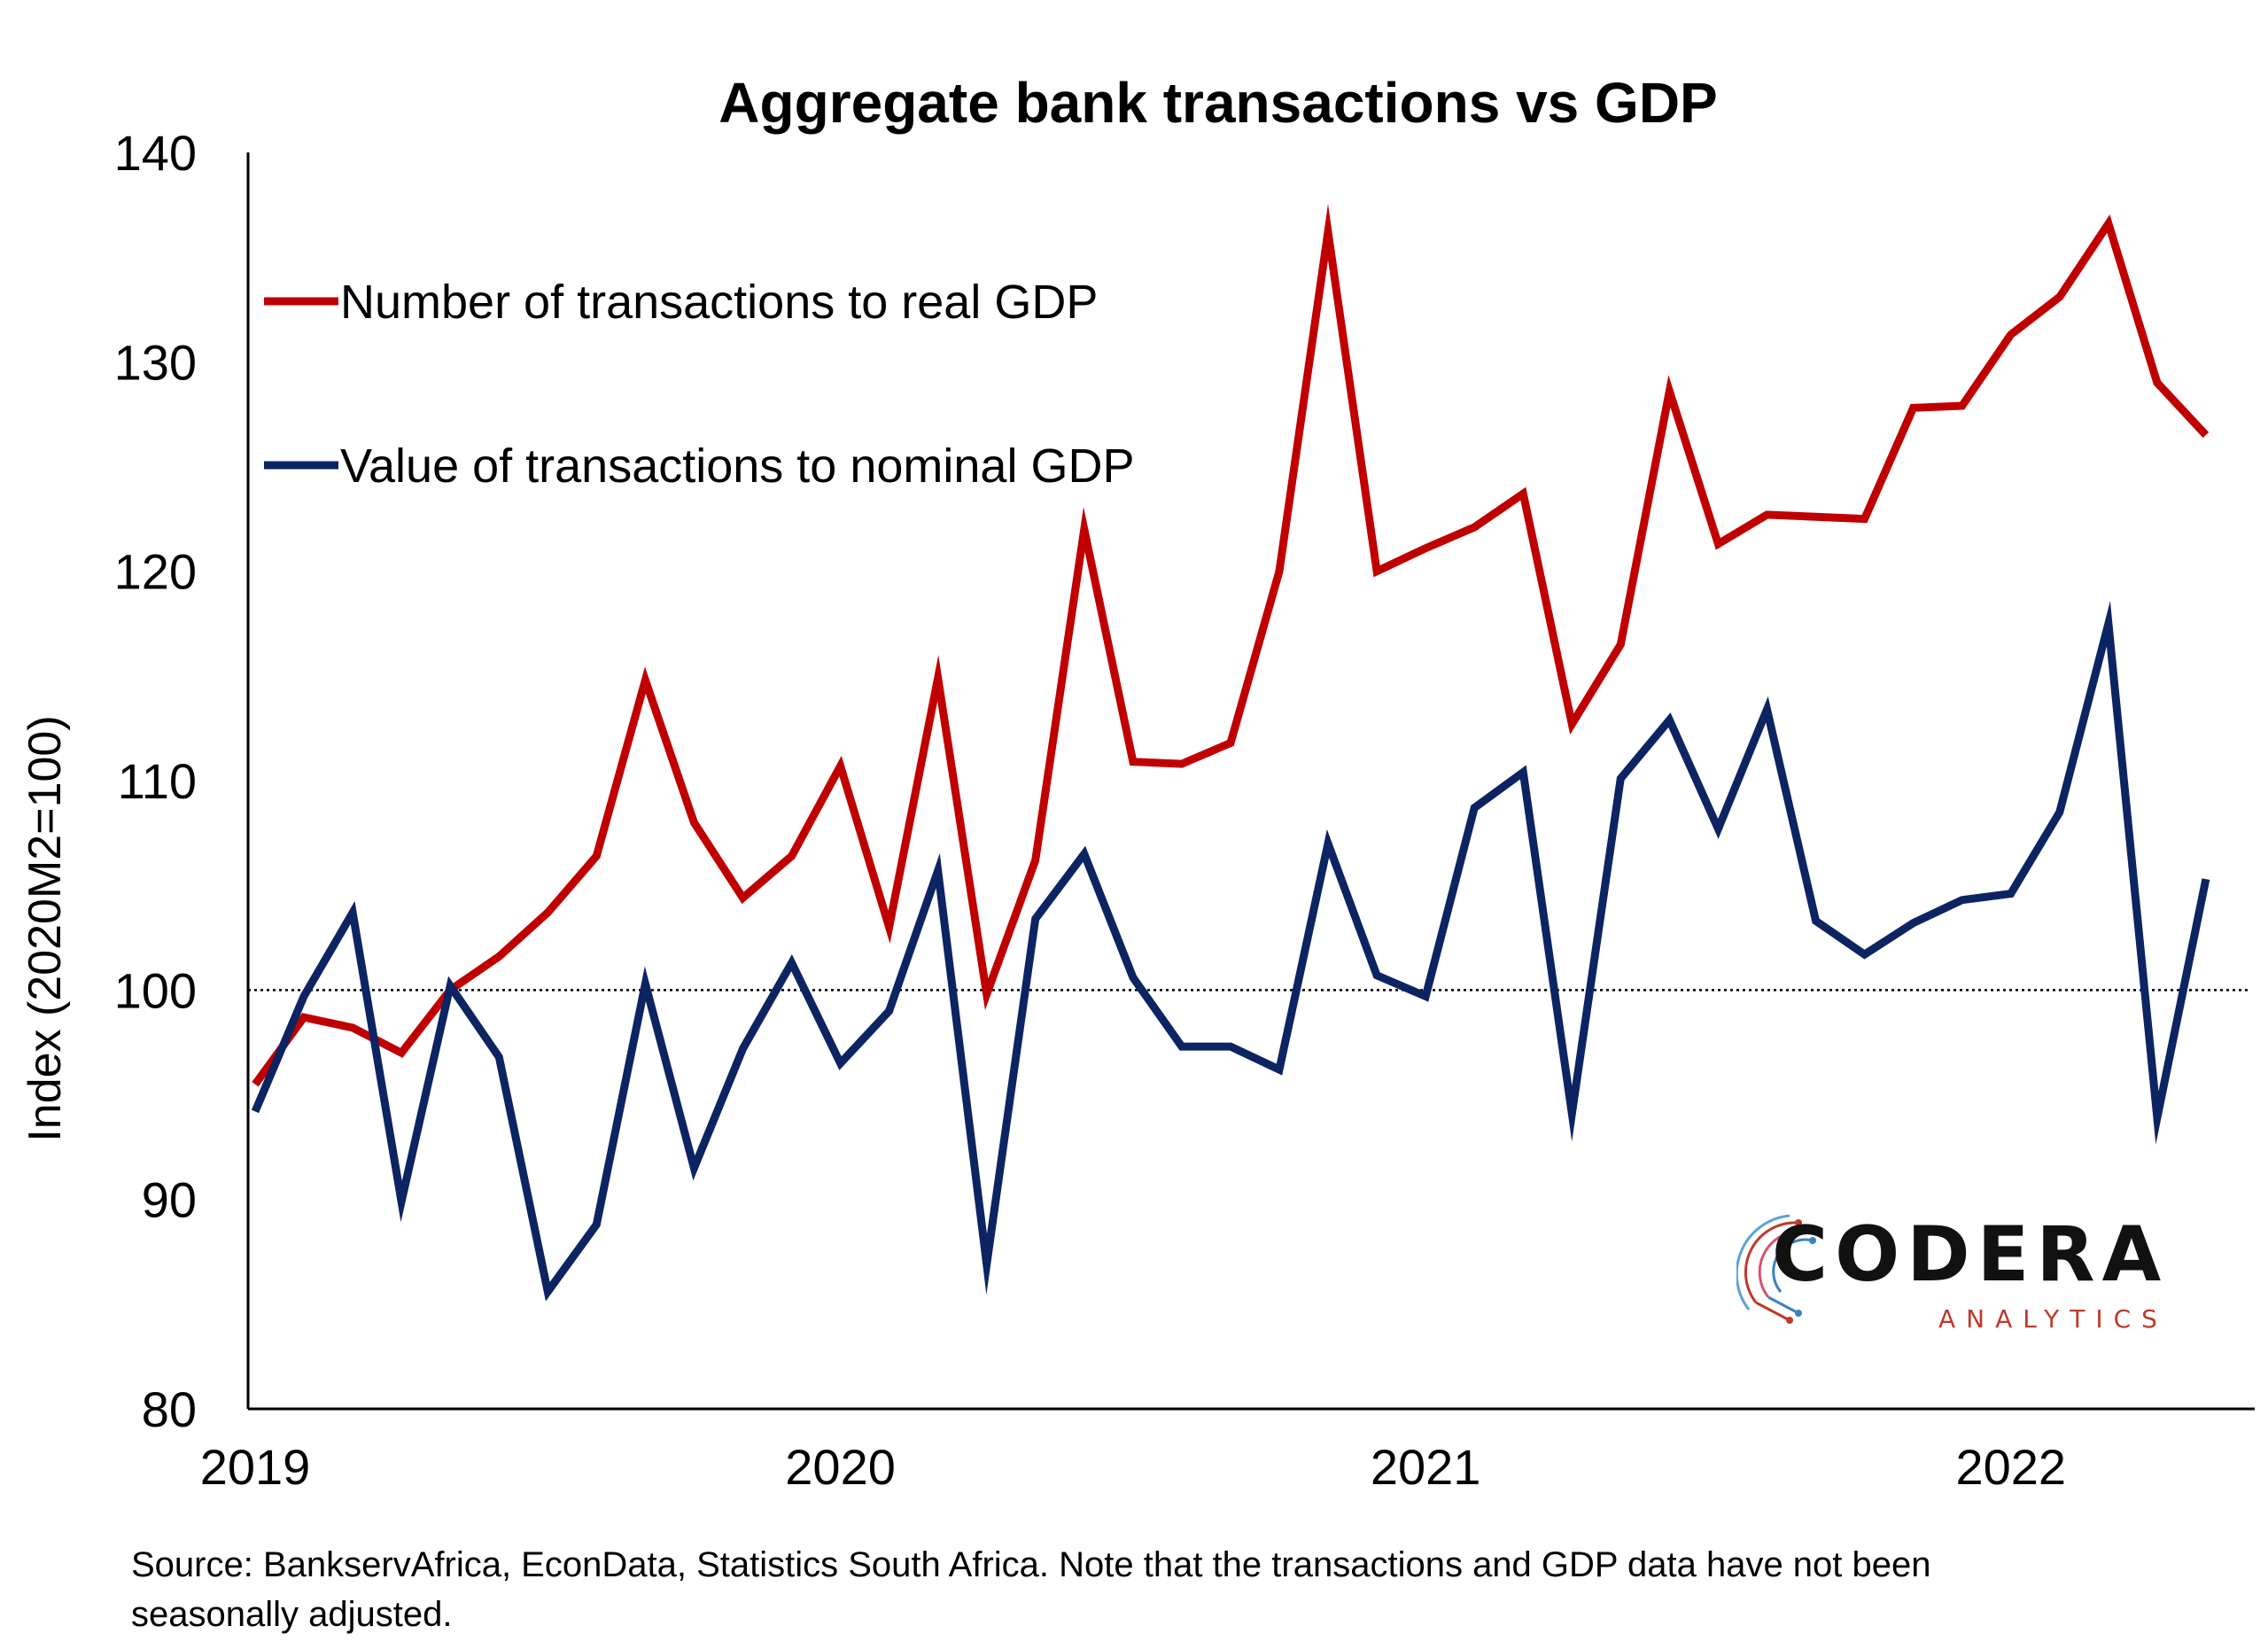 The height and width of the screenshot is (1649, 2268). What do you see at coordinates (840, 1467) in the screenshot?
I see `x-tick-label: 2020` at bounding box center [840, 1467].